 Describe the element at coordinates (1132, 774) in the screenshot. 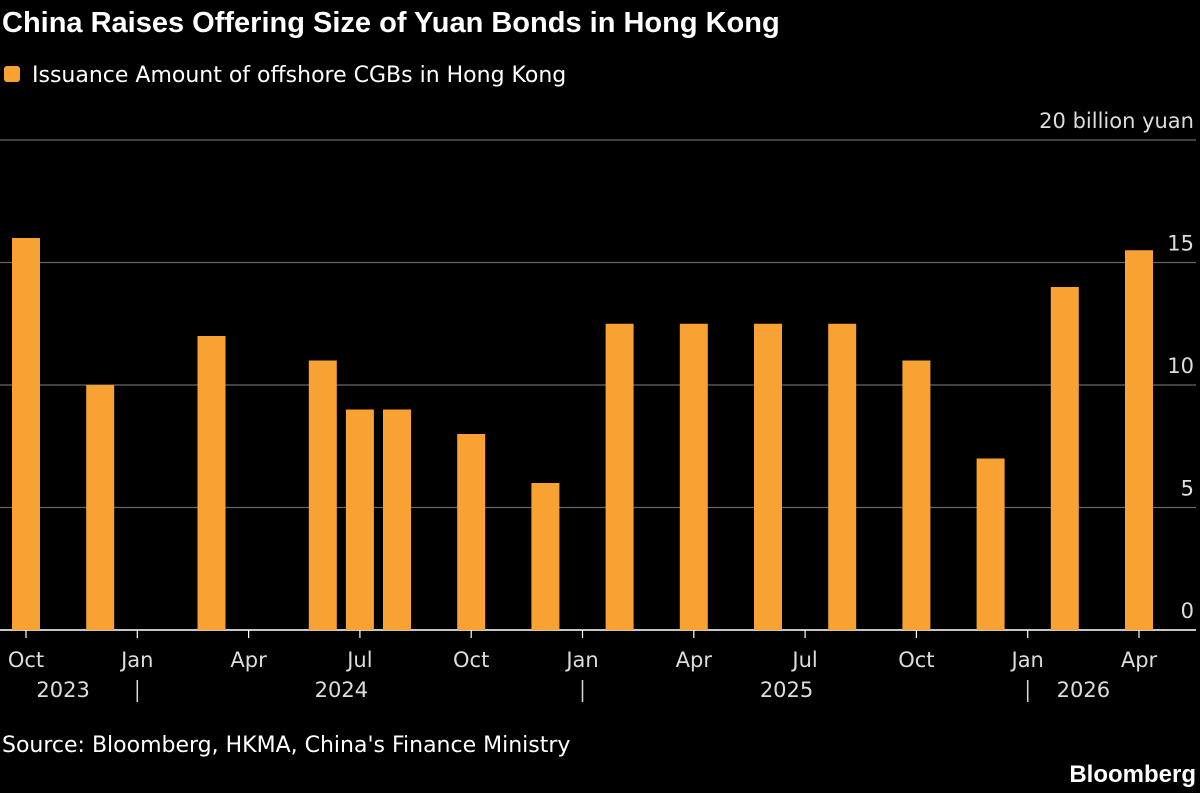

I see `brand: Bloomberg` at that location.